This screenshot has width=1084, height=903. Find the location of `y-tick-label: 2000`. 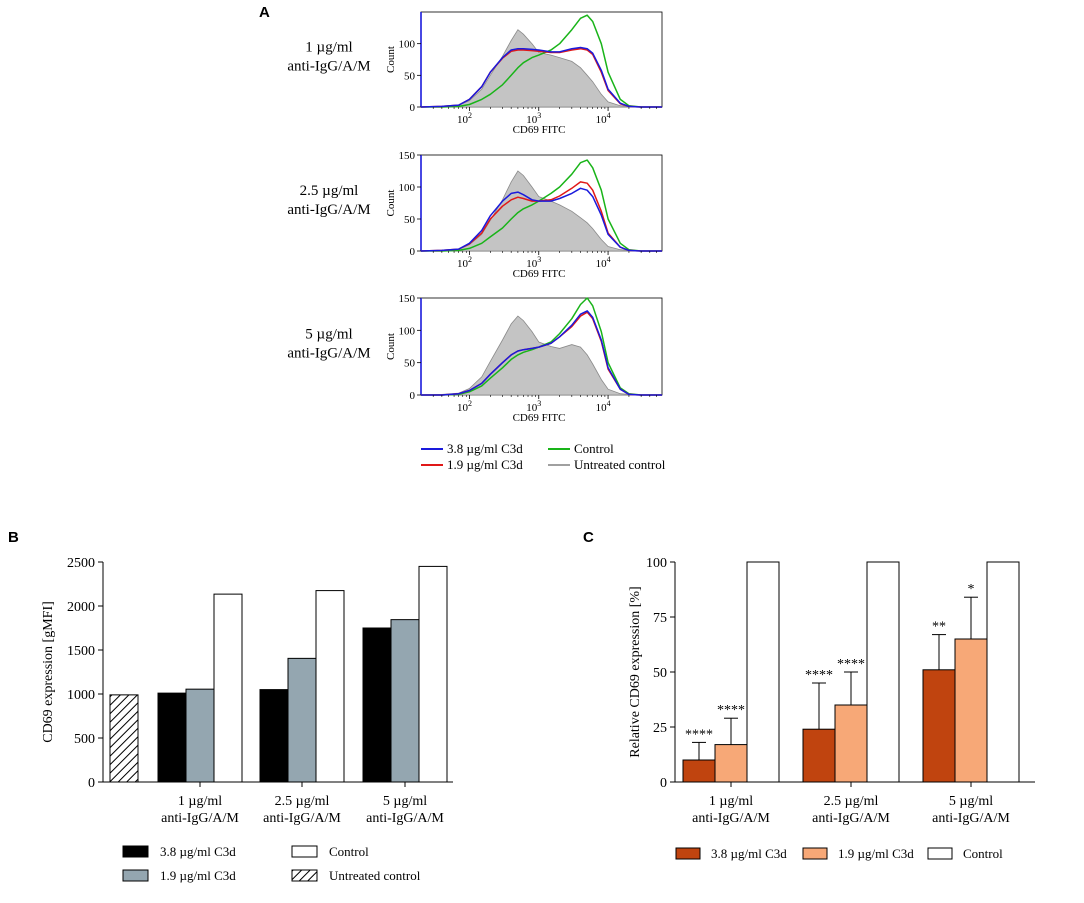

y-tick-label: 2000 is located at coordinates (81, 607).